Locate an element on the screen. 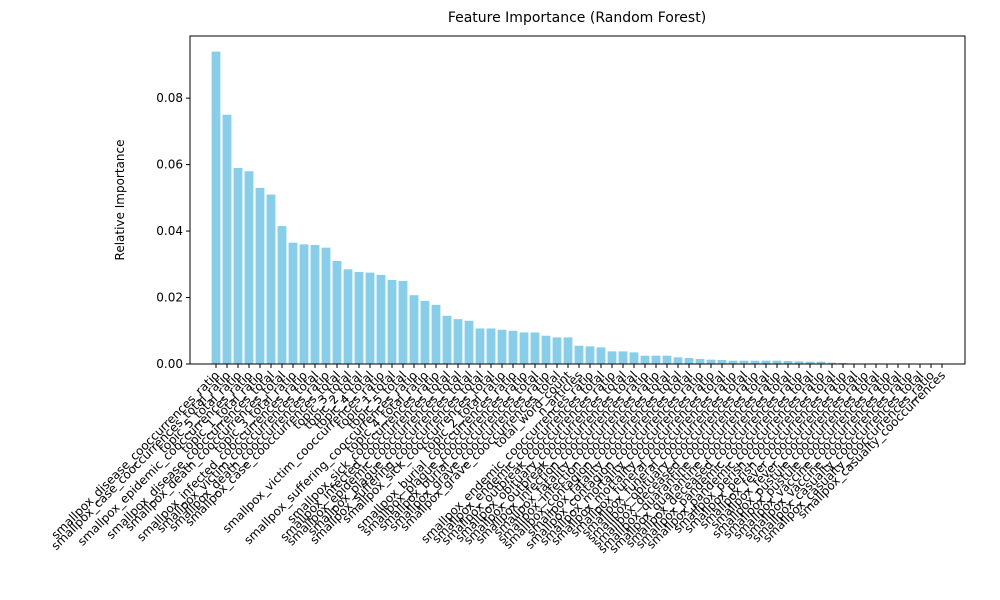 This screenshot has width=1000, height=600. y-tick-label: 0.08 is located at coordinates (169, 98).